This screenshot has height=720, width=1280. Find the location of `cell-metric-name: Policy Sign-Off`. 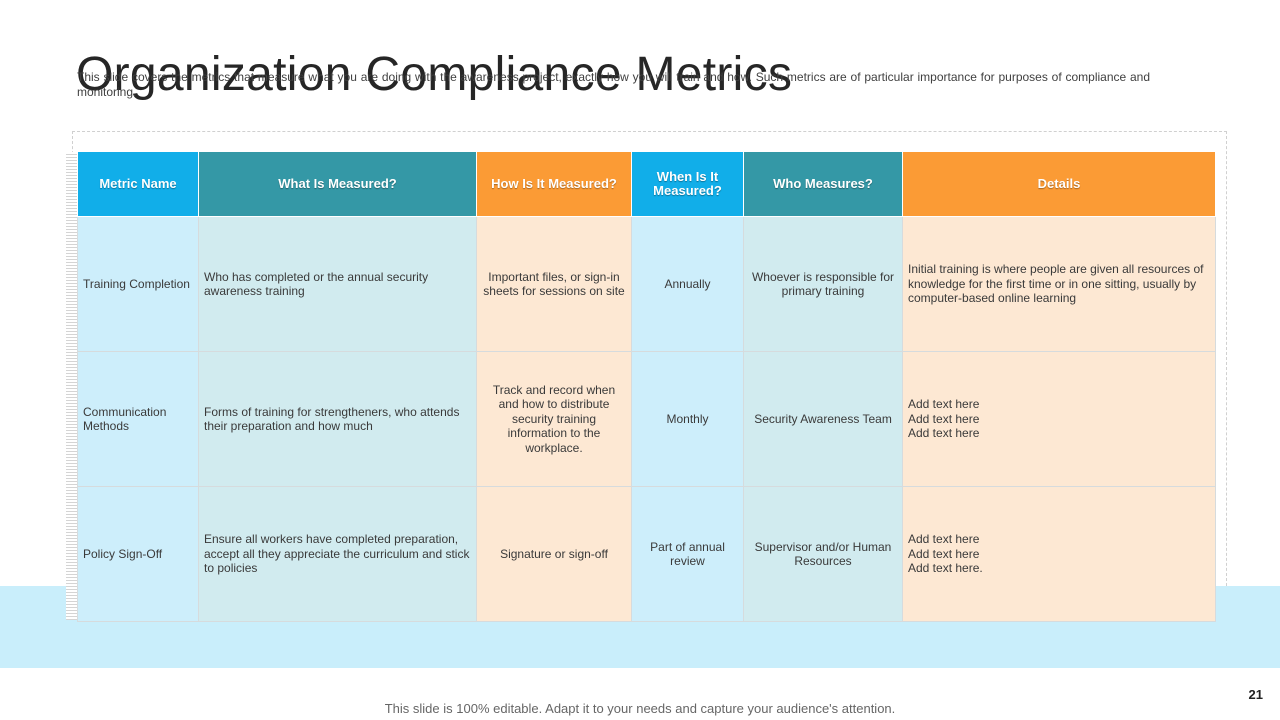

cell-metric-name: Policy Sign-Off is located at coordinates (138, 554).